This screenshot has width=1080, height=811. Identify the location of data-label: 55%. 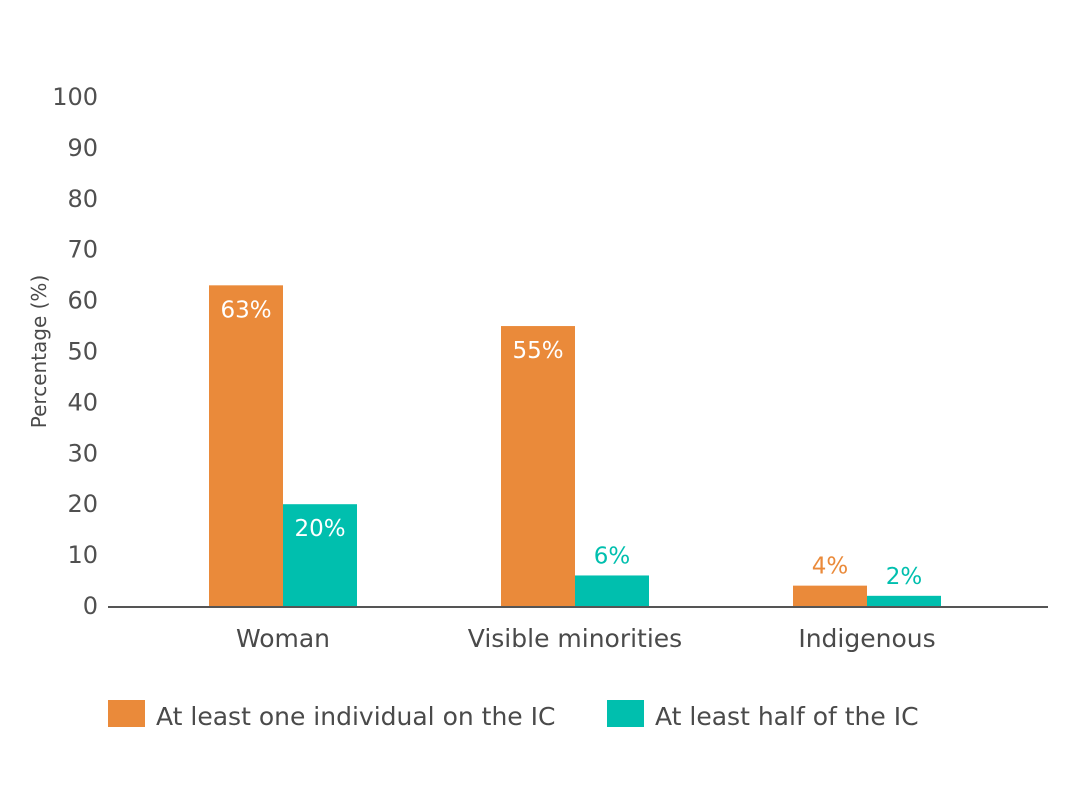
(537, 351).